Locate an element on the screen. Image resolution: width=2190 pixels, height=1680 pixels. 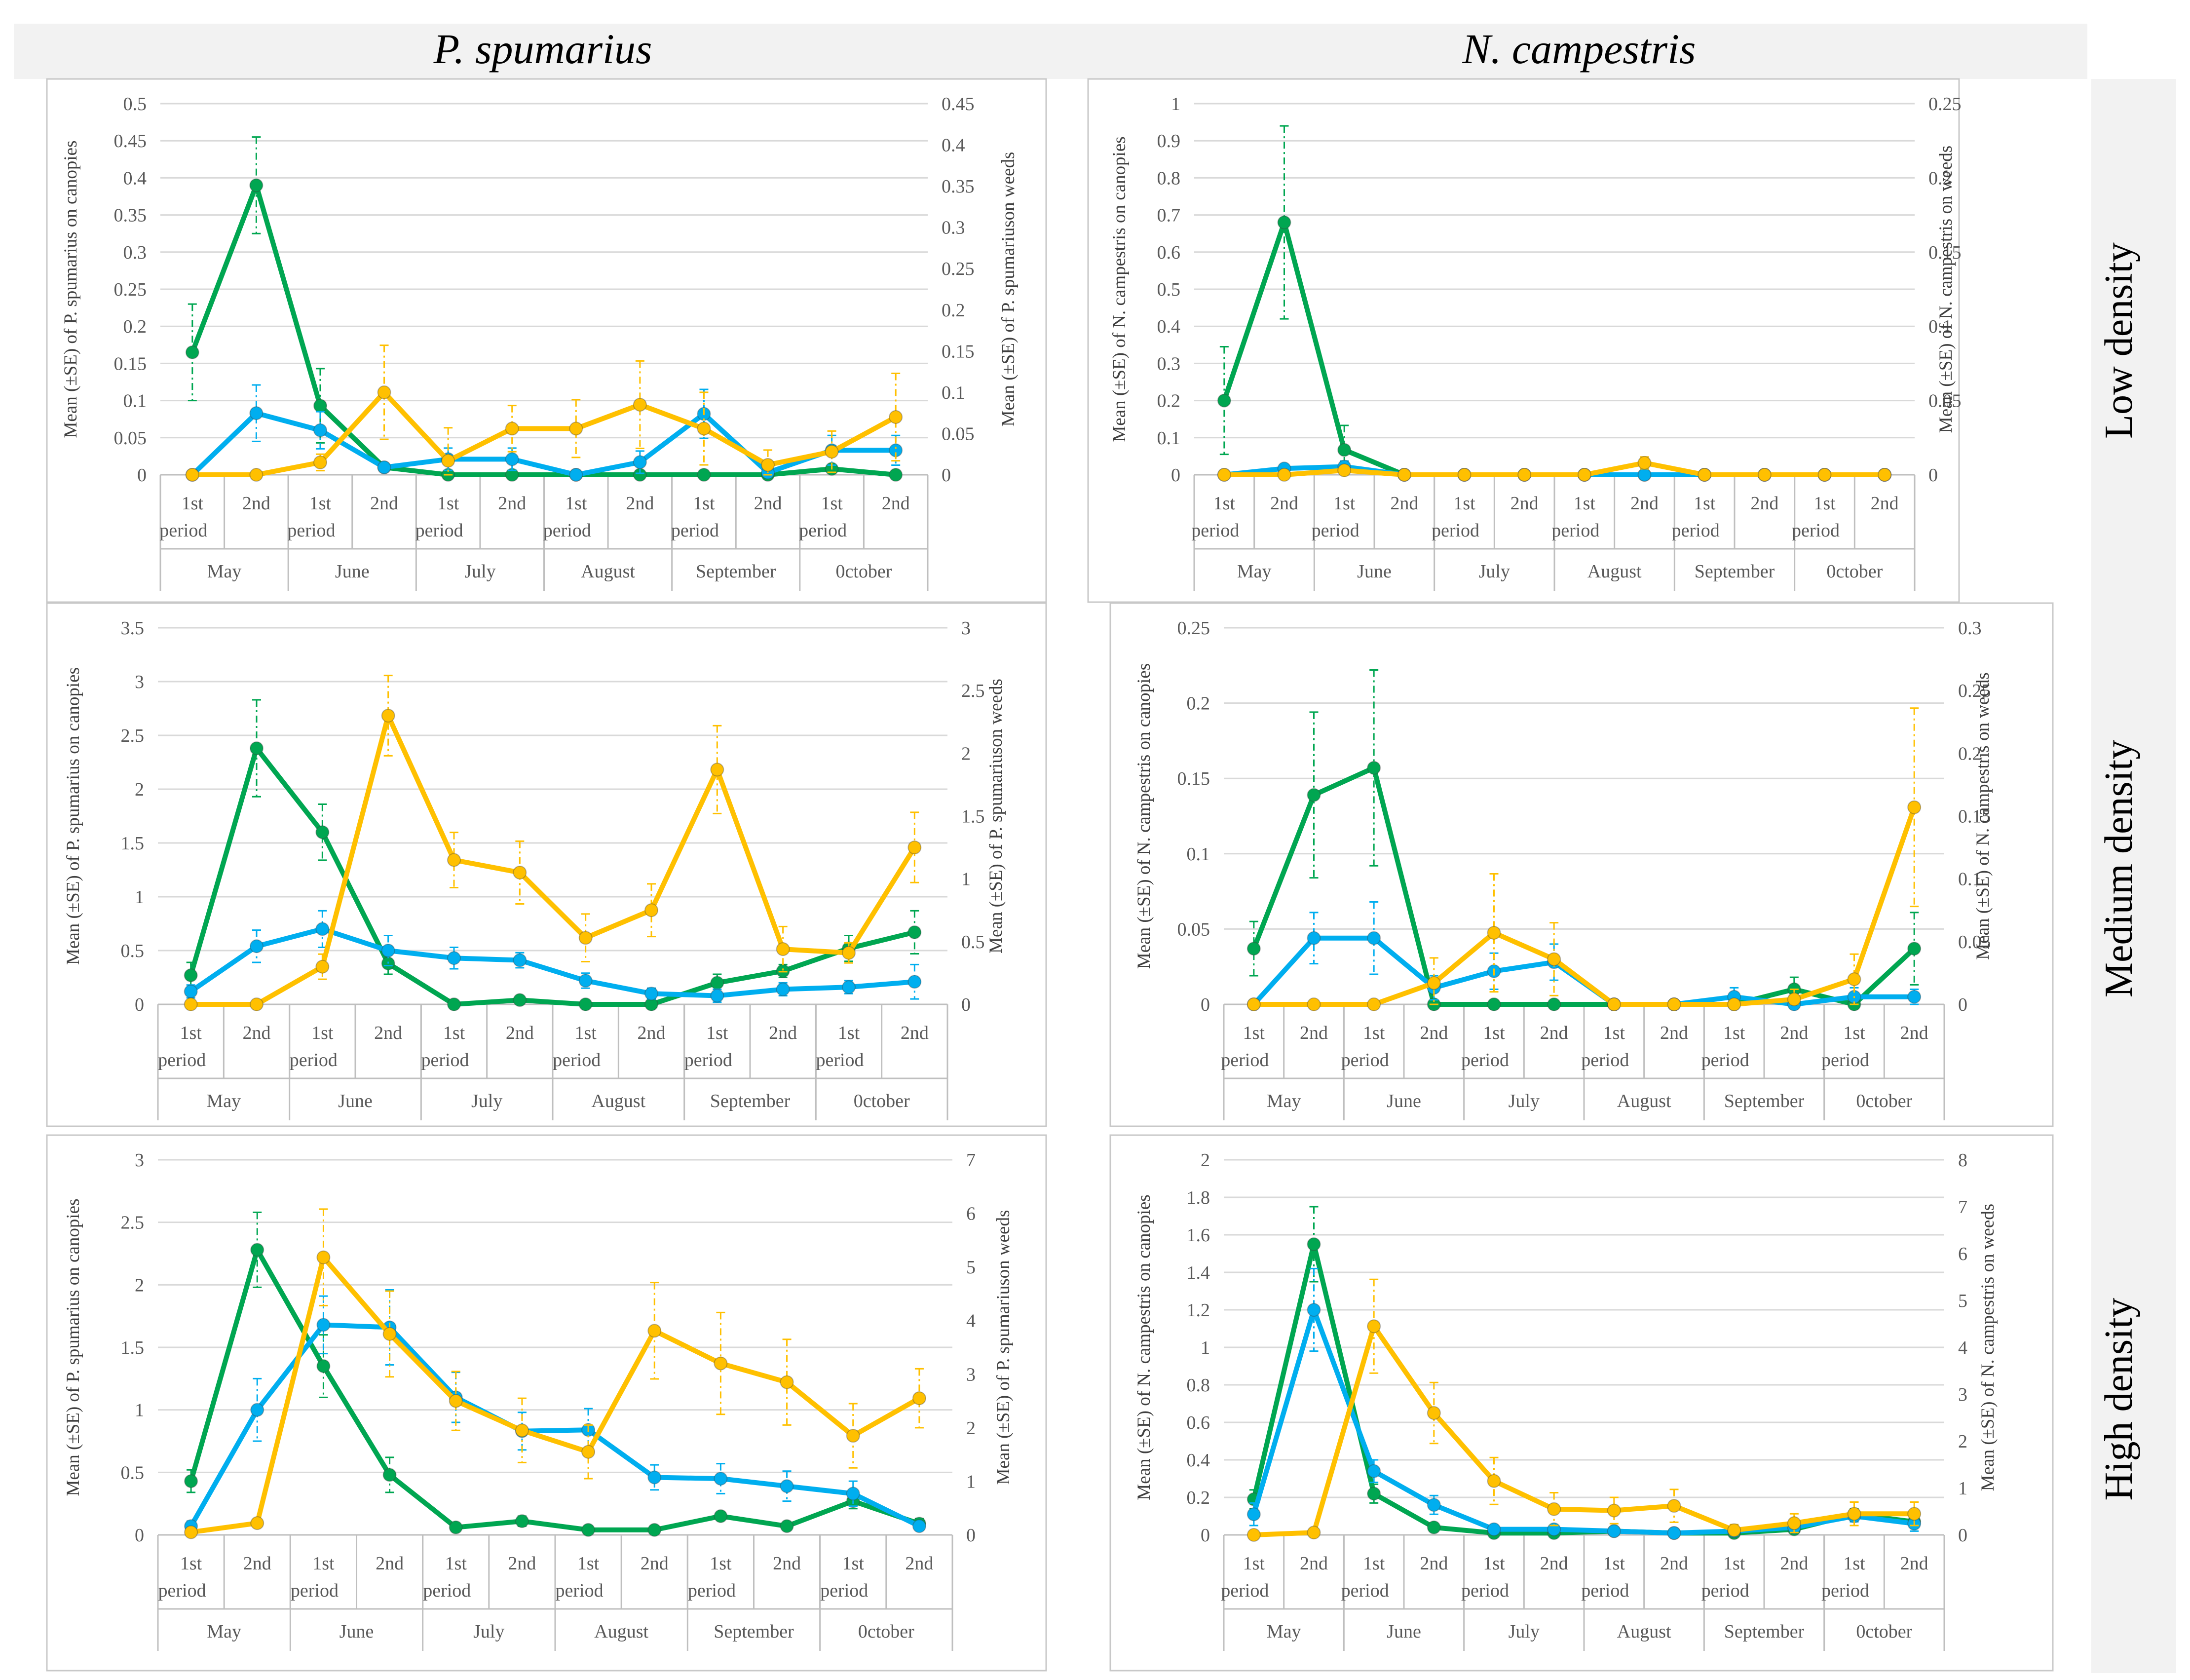
y-axis-title-left: Mean (±SE) of P. spumarius on canopies is located at coordinates (73, 816).